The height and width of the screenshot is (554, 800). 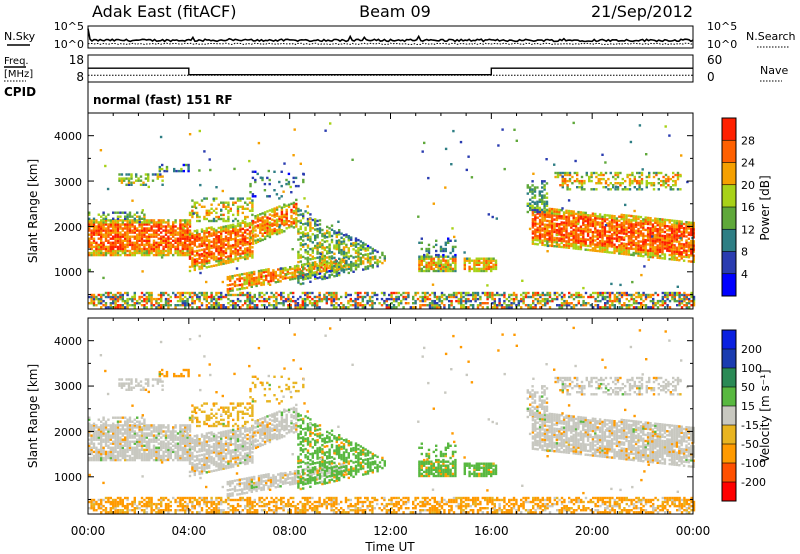 What do you see at coordinates (391, 44) in the screenshot?
I see `noise-search-line` at bounding box center [391, 44].